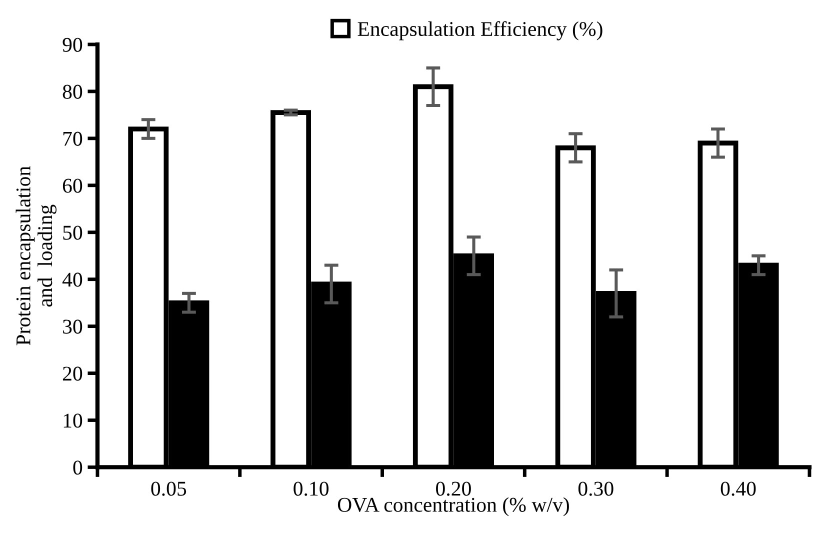 Image resolution: width=826 pixels, height=542 pixels. I want to click on y-tick-label: 40, so click(72, 279).